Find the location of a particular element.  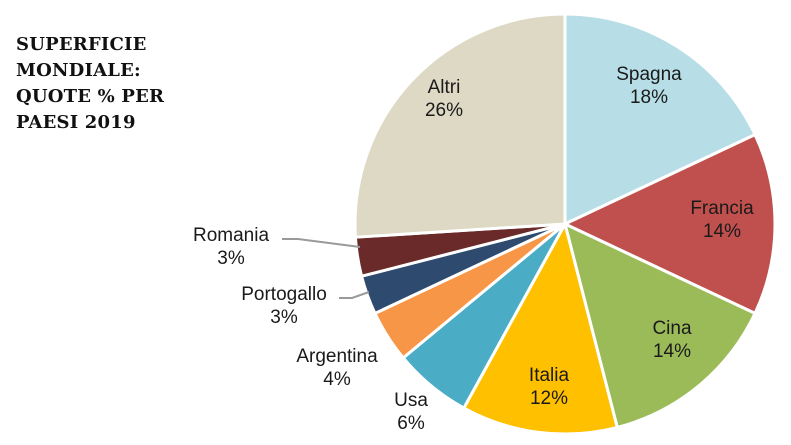

slice-value-argentina: 4% is located at coordinates (337, 379).